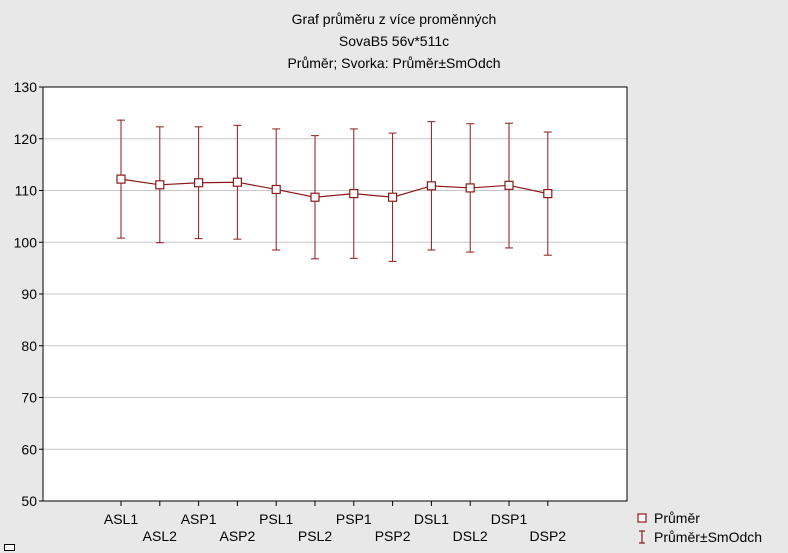  What do you see at coordinates (29, 294) in the screenshot?
I see `y-tick-label: 90` at bounding box center [29, 294].